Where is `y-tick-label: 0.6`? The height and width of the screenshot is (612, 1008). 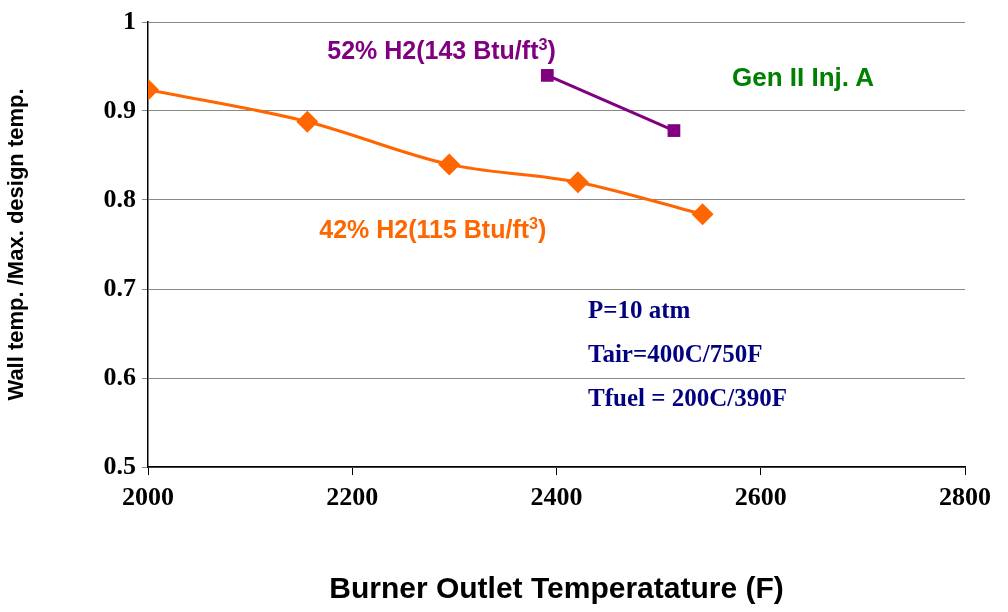
y-tick-label: 0.6 is located at coordinates (119, 376).